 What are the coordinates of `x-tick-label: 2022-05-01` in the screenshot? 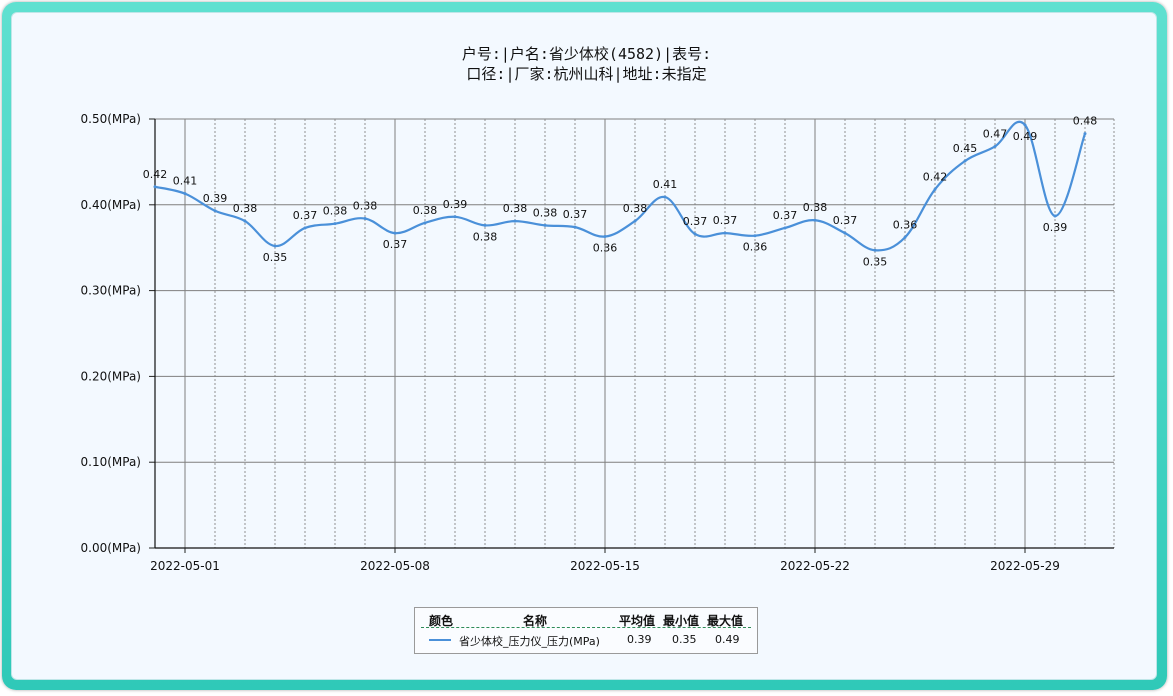 It's located at (185, 566).